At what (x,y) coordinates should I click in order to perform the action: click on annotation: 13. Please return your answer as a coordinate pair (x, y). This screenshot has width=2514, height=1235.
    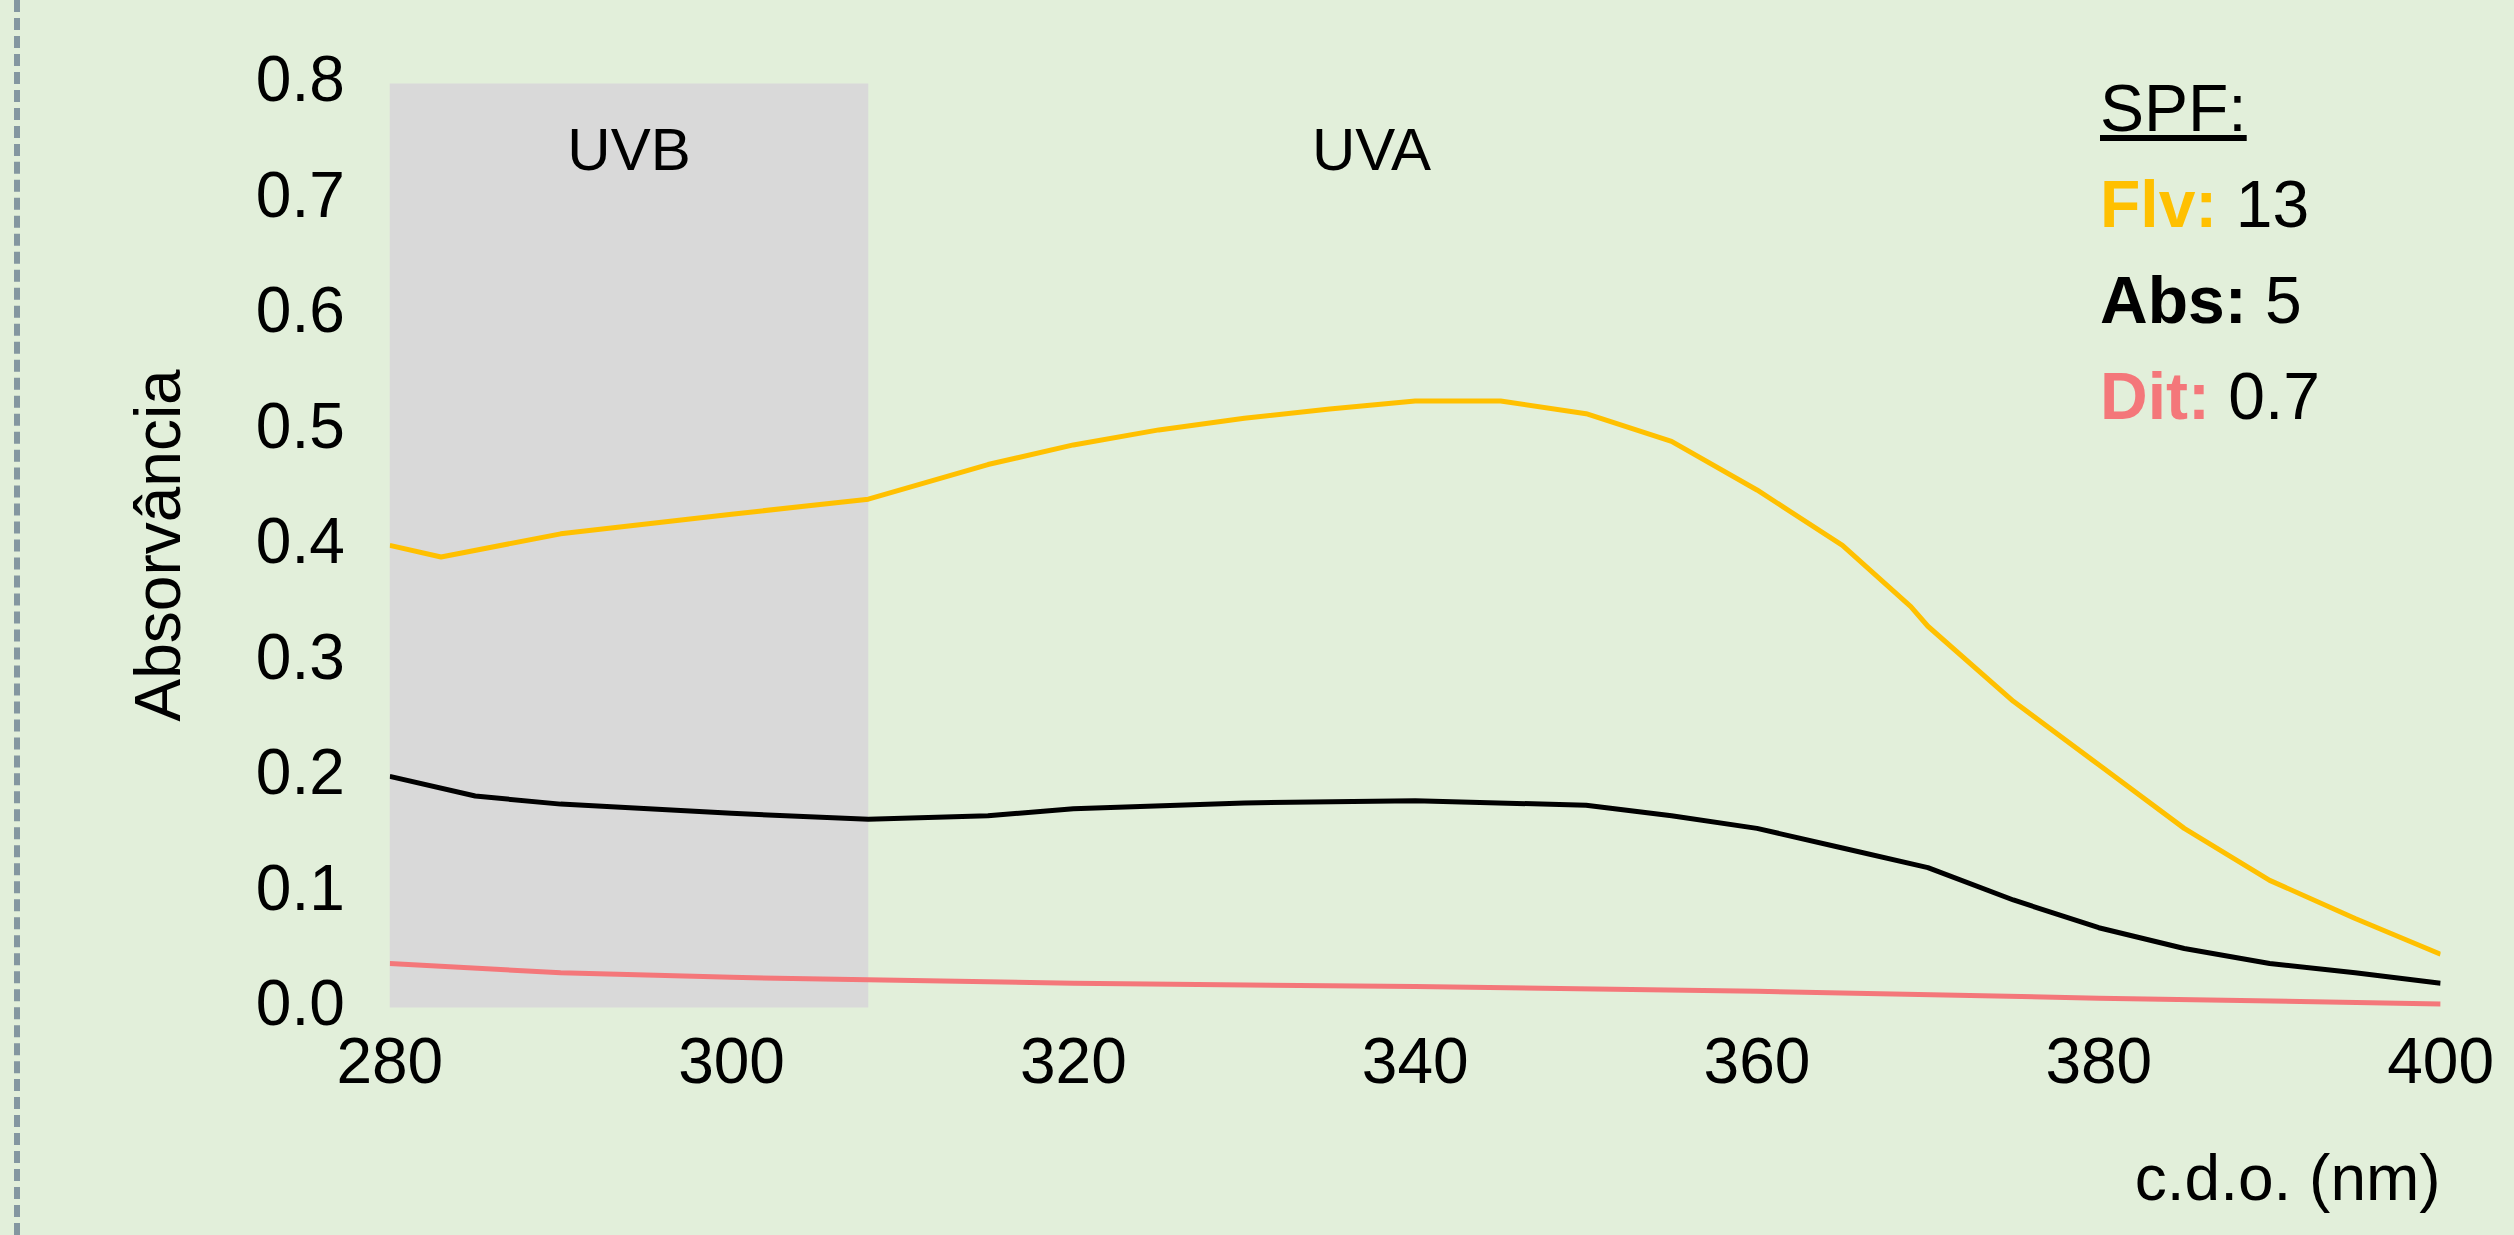
    Looking at the image, I should click on (2272, 204).